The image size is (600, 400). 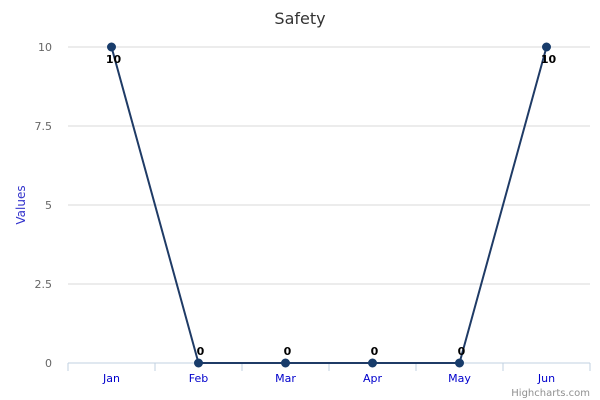 What do you see at coordinates (373, 378) in the screenshot?
I see `x-tick-label: Apr` at bounding box center [373, 378].